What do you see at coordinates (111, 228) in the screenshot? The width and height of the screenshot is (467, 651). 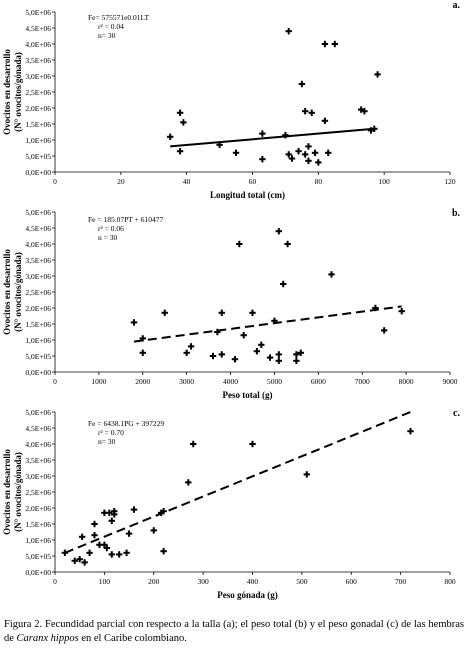 I see `equation-annotation: r² = 0.06` at bounding box center [111, 228].